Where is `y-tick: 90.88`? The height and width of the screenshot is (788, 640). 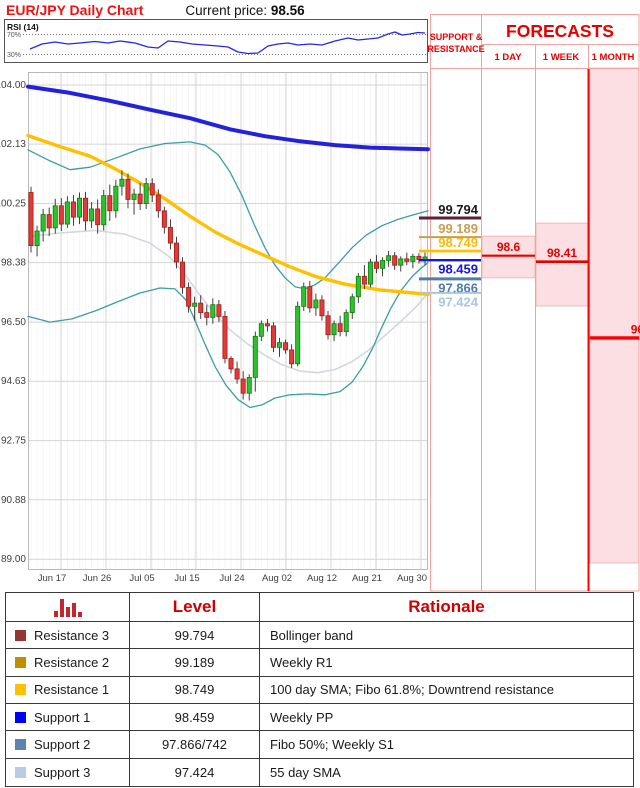 y-tick: 90.88 is located at coordinates (13, 500).